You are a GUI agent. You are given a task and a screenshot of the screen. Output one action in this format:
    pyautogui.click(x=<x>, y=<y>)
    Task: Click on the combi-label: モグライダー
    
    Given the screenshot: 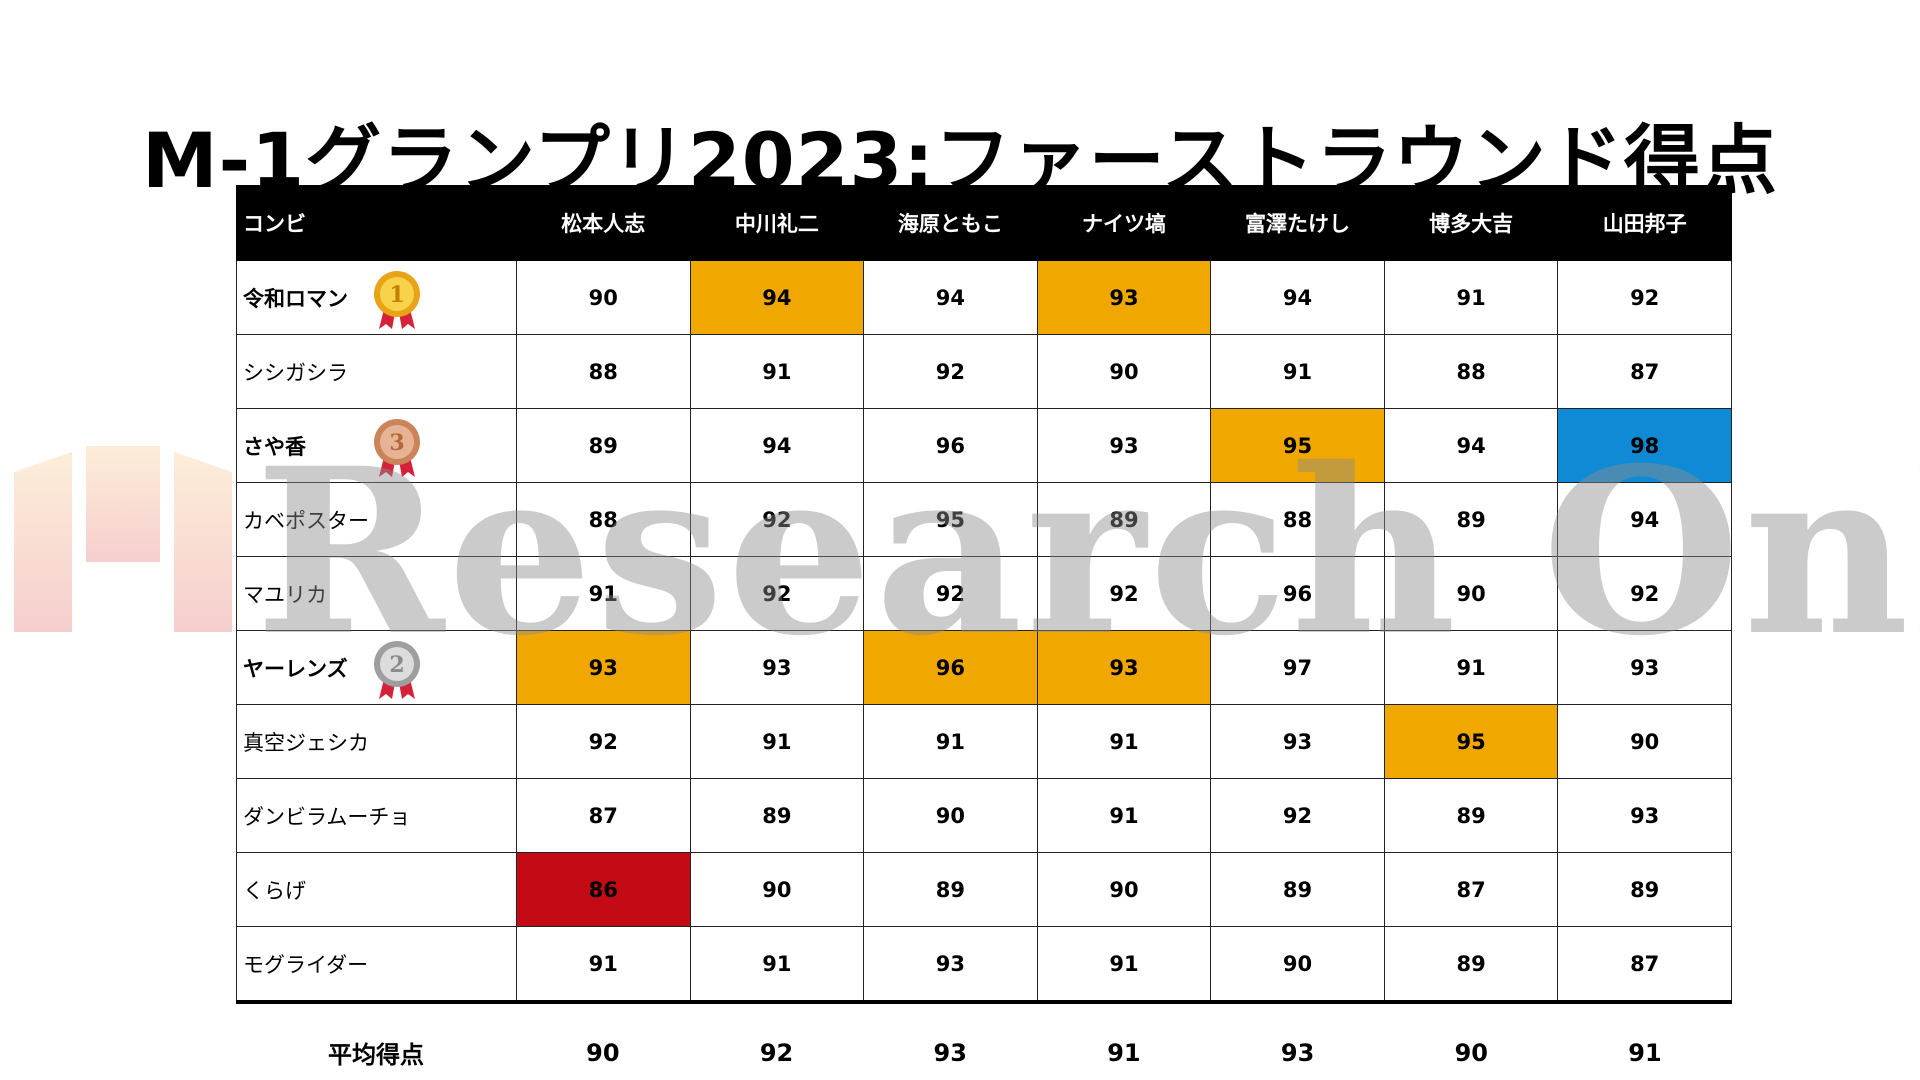 What is the action you would take?
    pyautogui.click(x=306, y=964)
    